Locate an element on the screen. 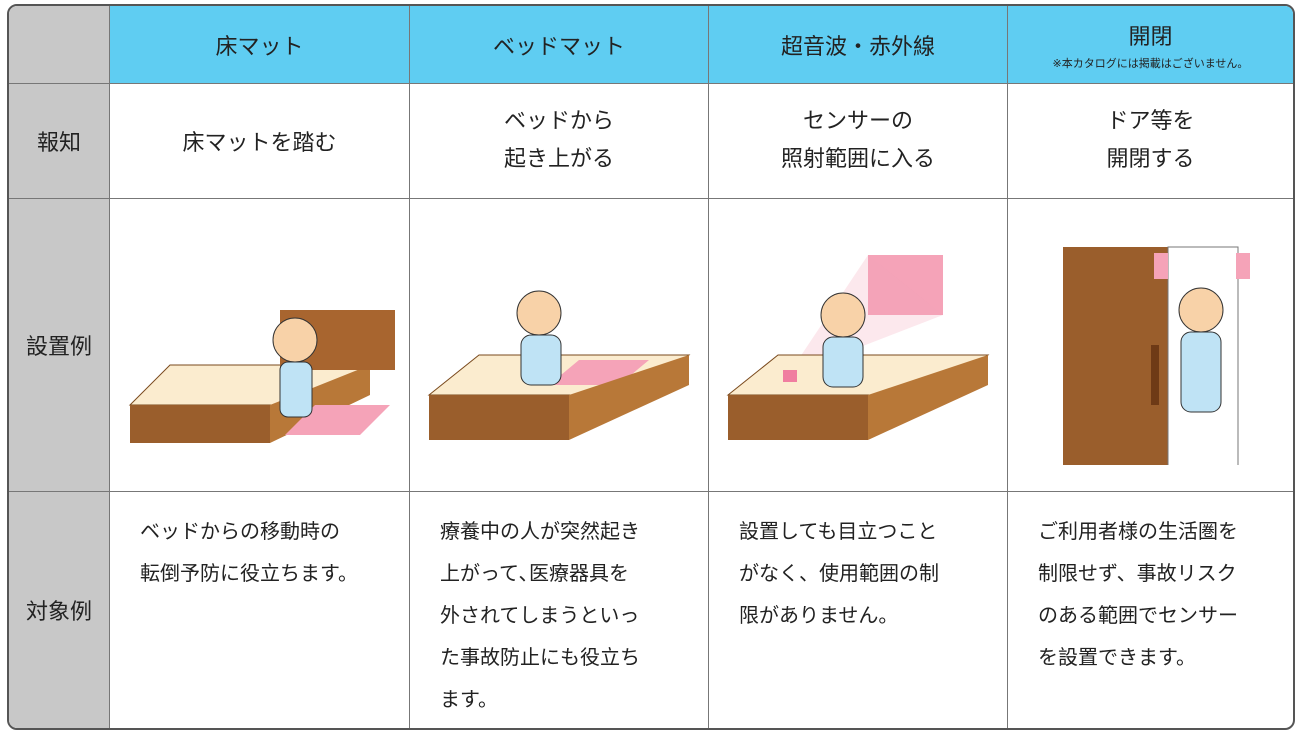 This screenshot has height=731, width=1300. cell-text: ドア等を is located at coordinates (1150, 121).